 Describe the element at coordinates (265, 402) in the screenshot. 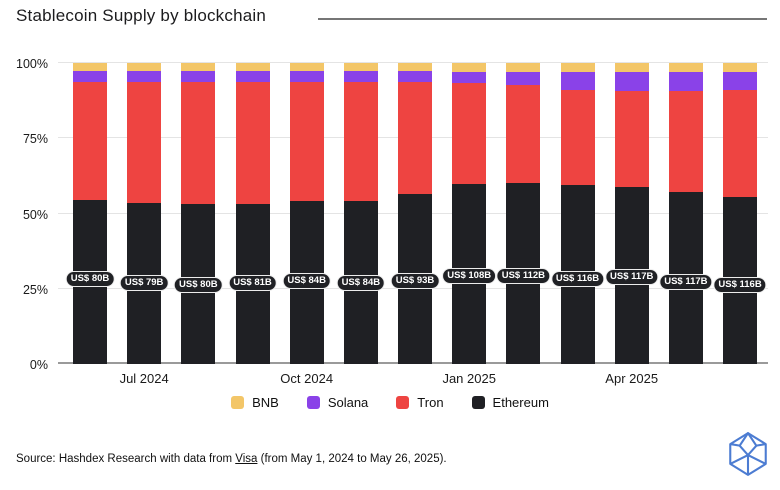

I see `legend-label: BNB` at that location.